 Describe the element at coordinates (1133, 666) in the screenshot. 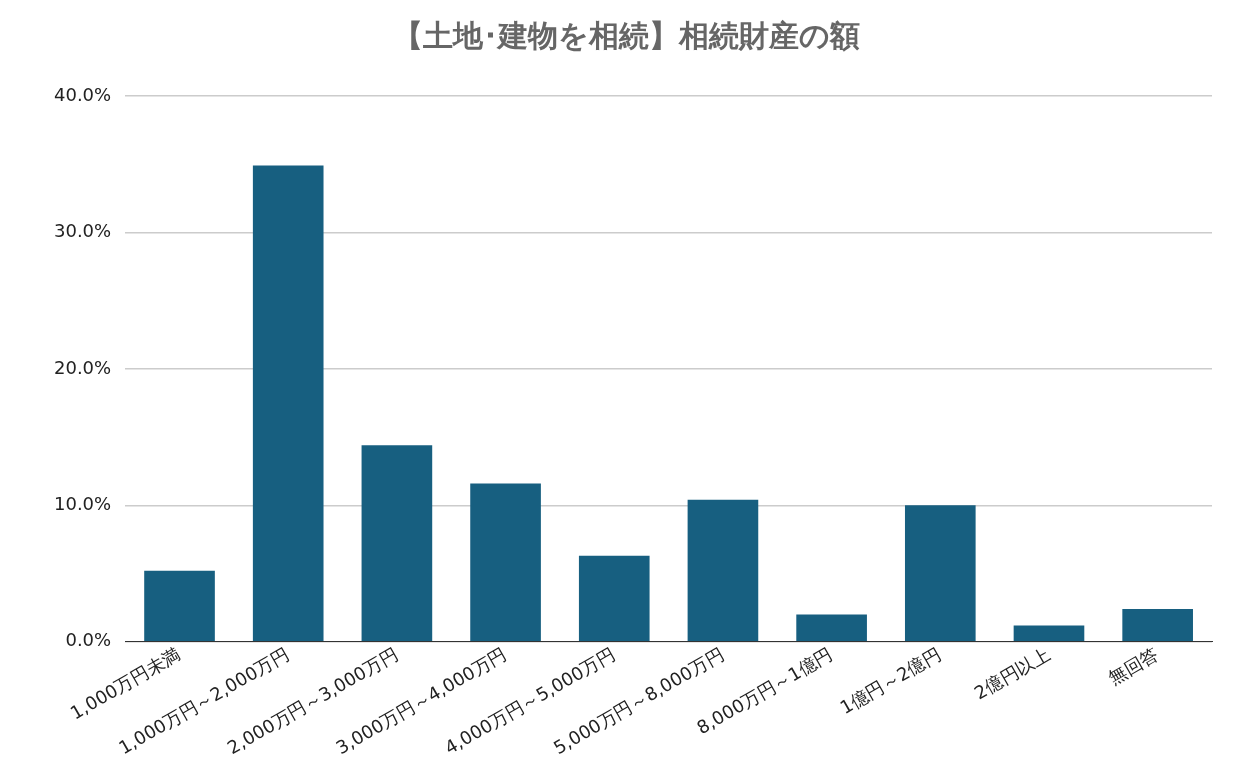

I see `x-tick-label: 無回答` at that location.